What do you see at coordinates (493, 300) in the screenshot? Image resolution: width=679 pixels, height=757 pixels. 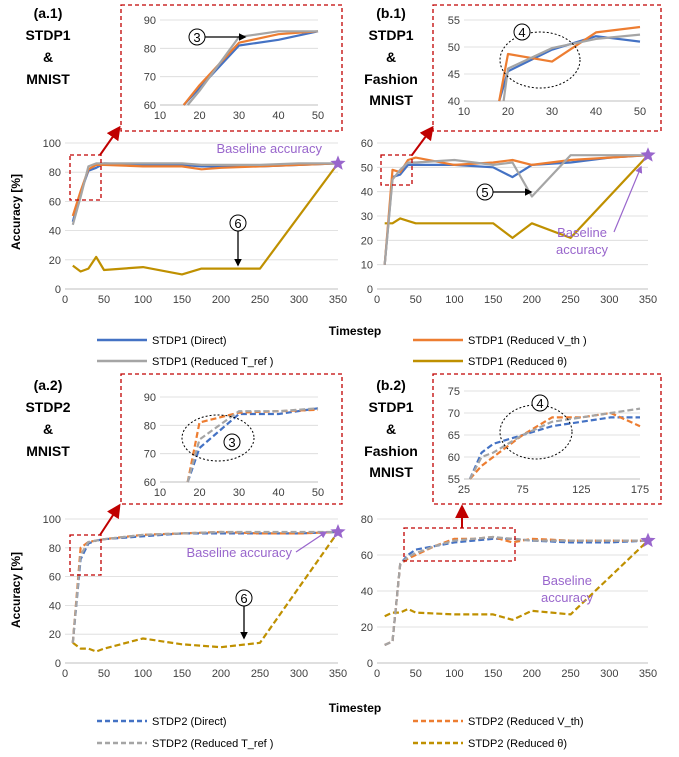 I see `b1-xtick-label: 150` at bounding box center [493, 300].